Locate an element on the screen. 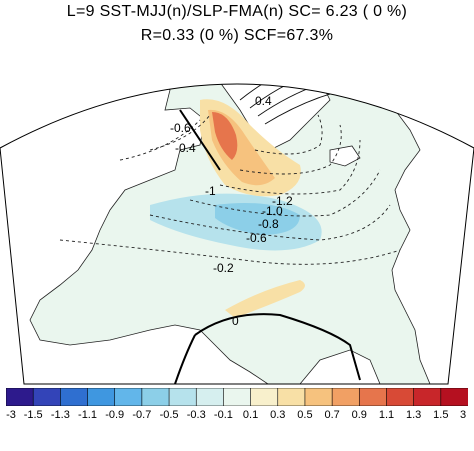 This screenshot has width=474, height=451. colorbar-tick-label: 0.5 is located at coordinates (305, 415).